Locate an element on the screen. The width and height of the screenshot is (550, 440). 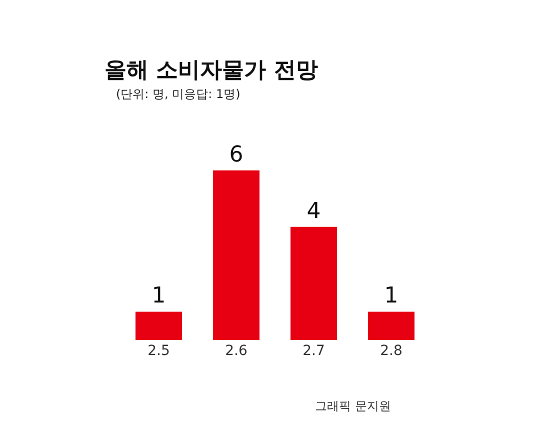
text: 그래픽 문지원 is located at coordinates (353, 406).